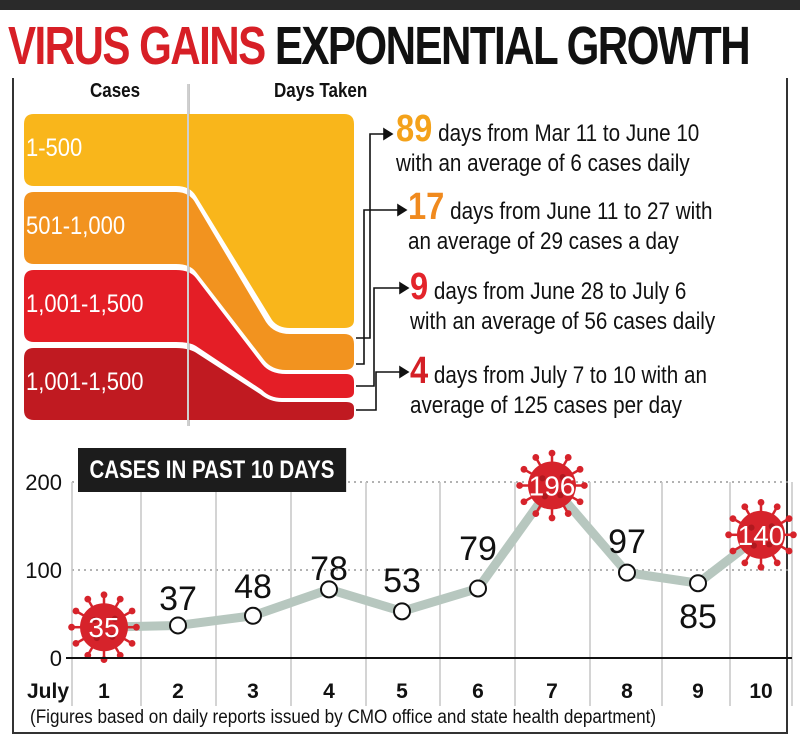  I want to click on headline: VIRUS GAINS EXPONENTIAL GROWTH, so click(379, 46).